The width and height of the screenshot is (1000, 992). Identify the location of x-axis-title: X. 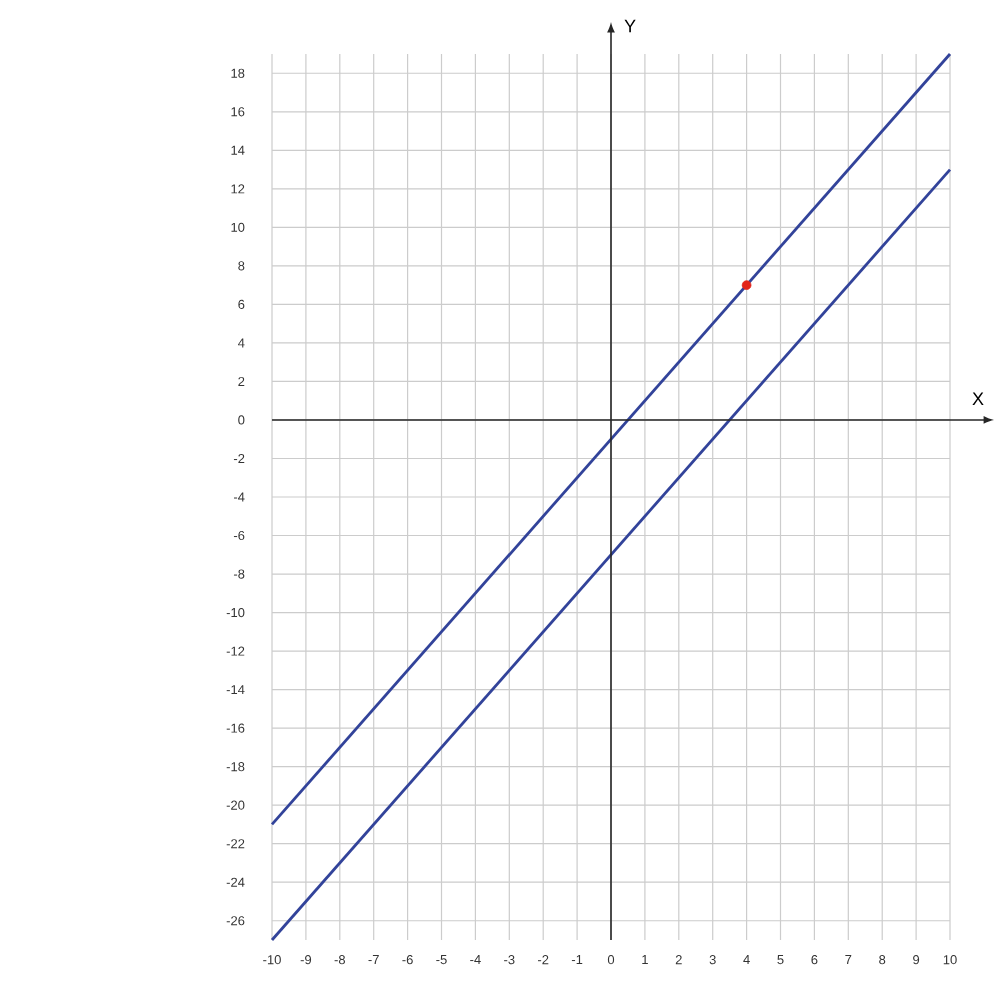
(978, 398).